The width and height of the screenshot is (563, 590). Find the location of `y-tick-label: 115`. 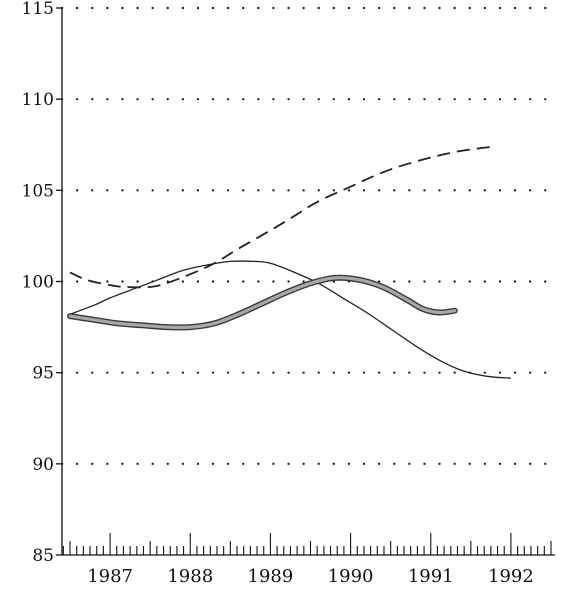

y-tick-label: 115 is located at coordinates (38, 9).